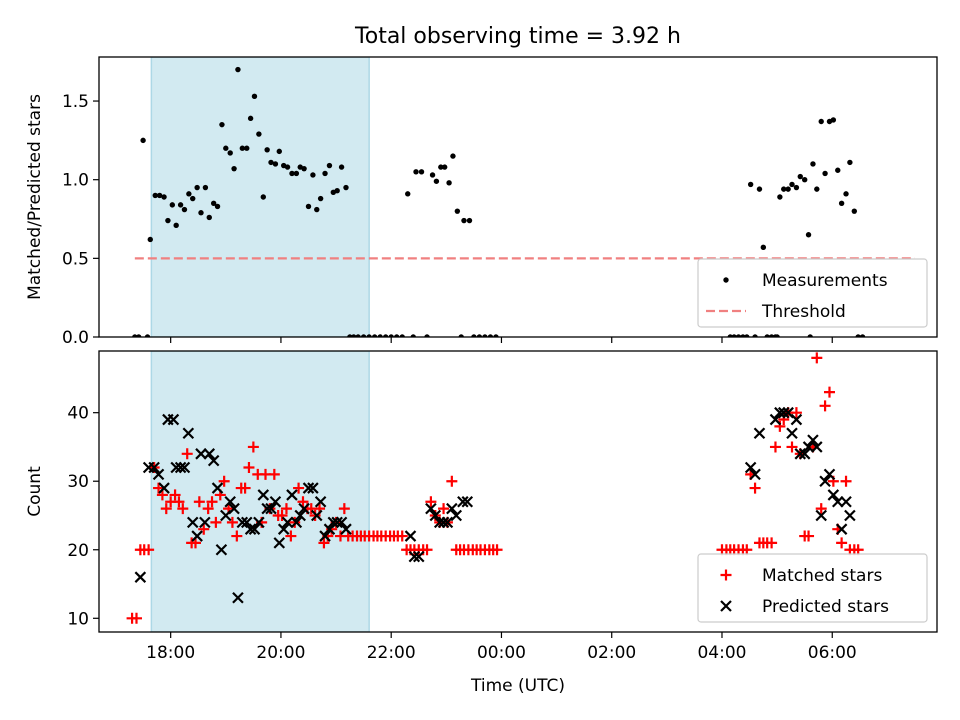  Describe the element at coordinates (832, 653) in the screenshot. I see `x-tick-label: 06:00` at that location.